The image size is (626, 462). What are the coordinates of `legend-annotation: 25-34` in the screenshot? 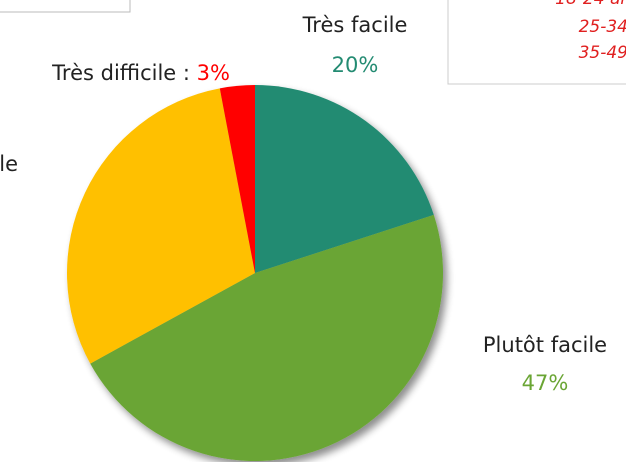 It's located at (602, 27).